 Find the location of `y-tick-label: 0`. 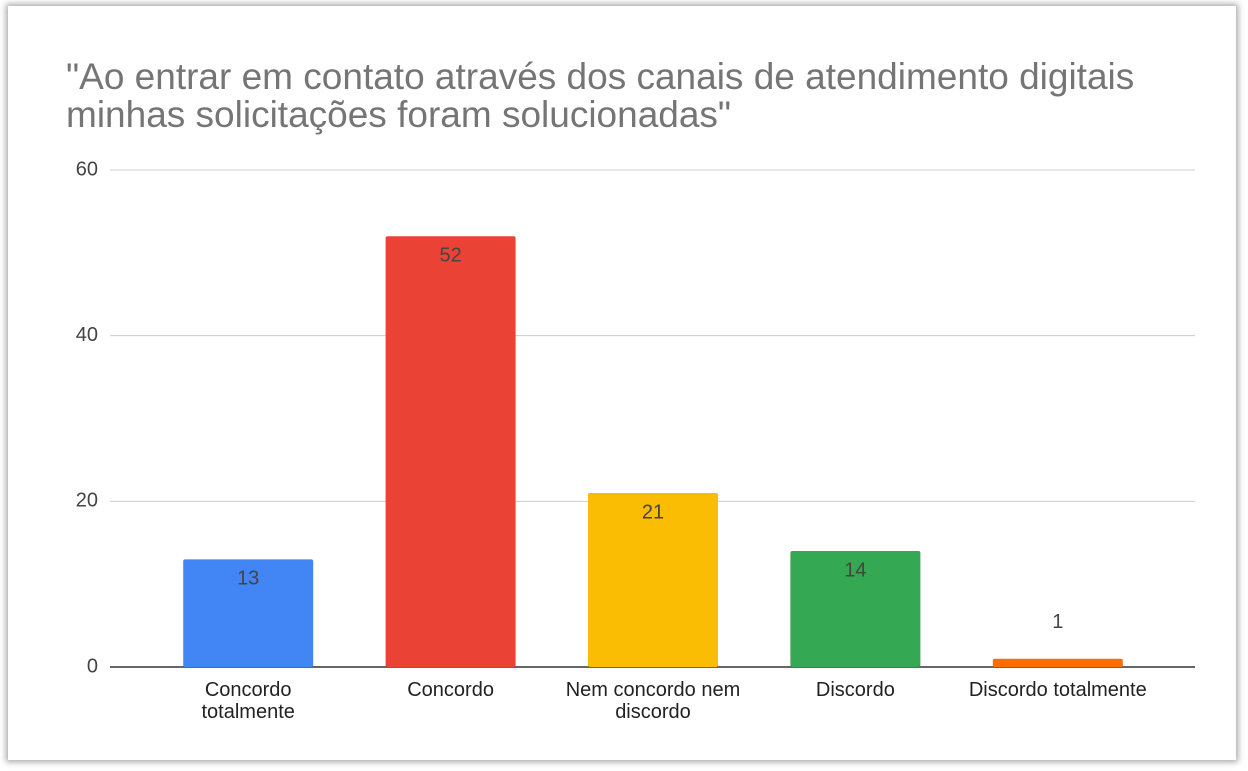

y-tick-label: 0 is located at coordinates (92, 666).